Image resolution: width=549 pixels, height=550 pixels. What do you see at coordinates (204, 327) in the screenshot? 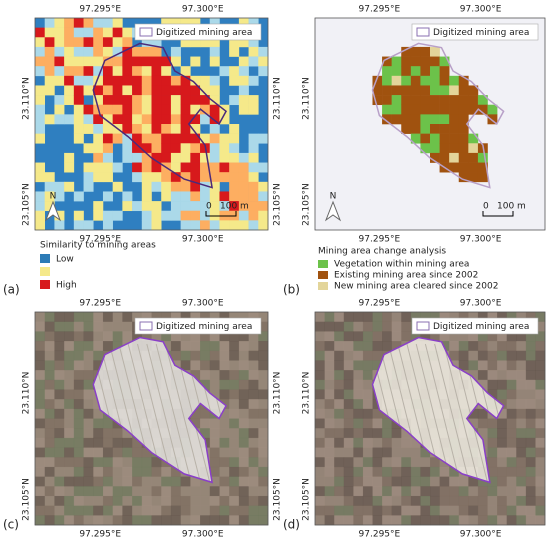
I see `legend-text: Digitized mining area` at bounding box center [204, 327].